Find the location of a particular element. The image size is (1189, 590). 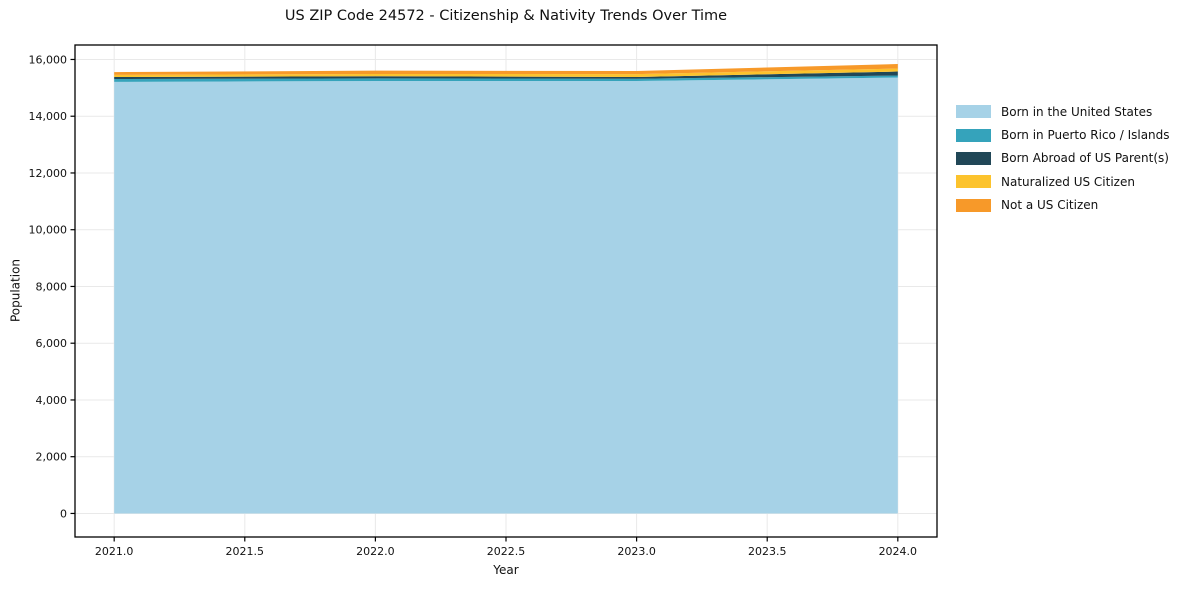

y-axis-label: Population is located at coordinates (15, 290).